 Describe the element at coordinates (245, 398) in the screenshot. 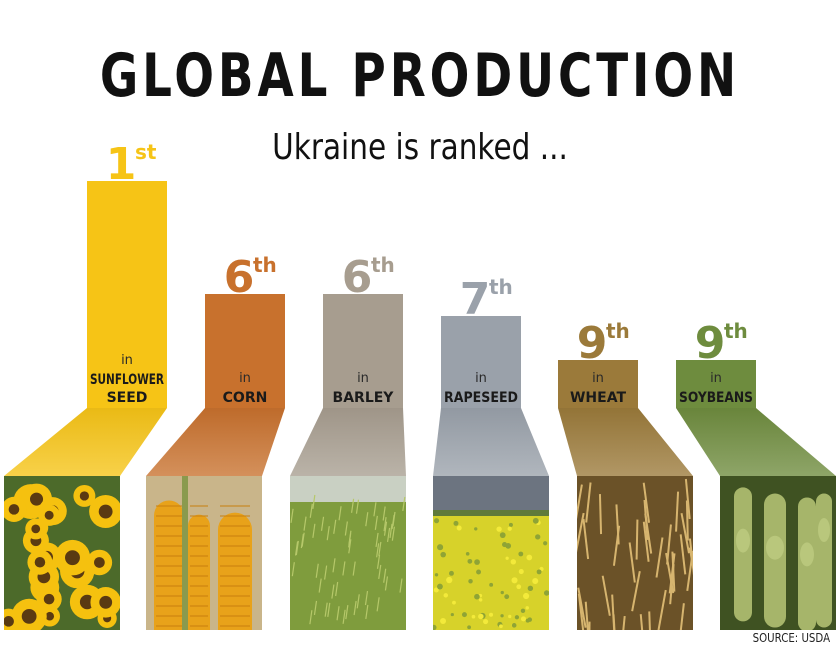

I see `crop-label: CORN` at that location.